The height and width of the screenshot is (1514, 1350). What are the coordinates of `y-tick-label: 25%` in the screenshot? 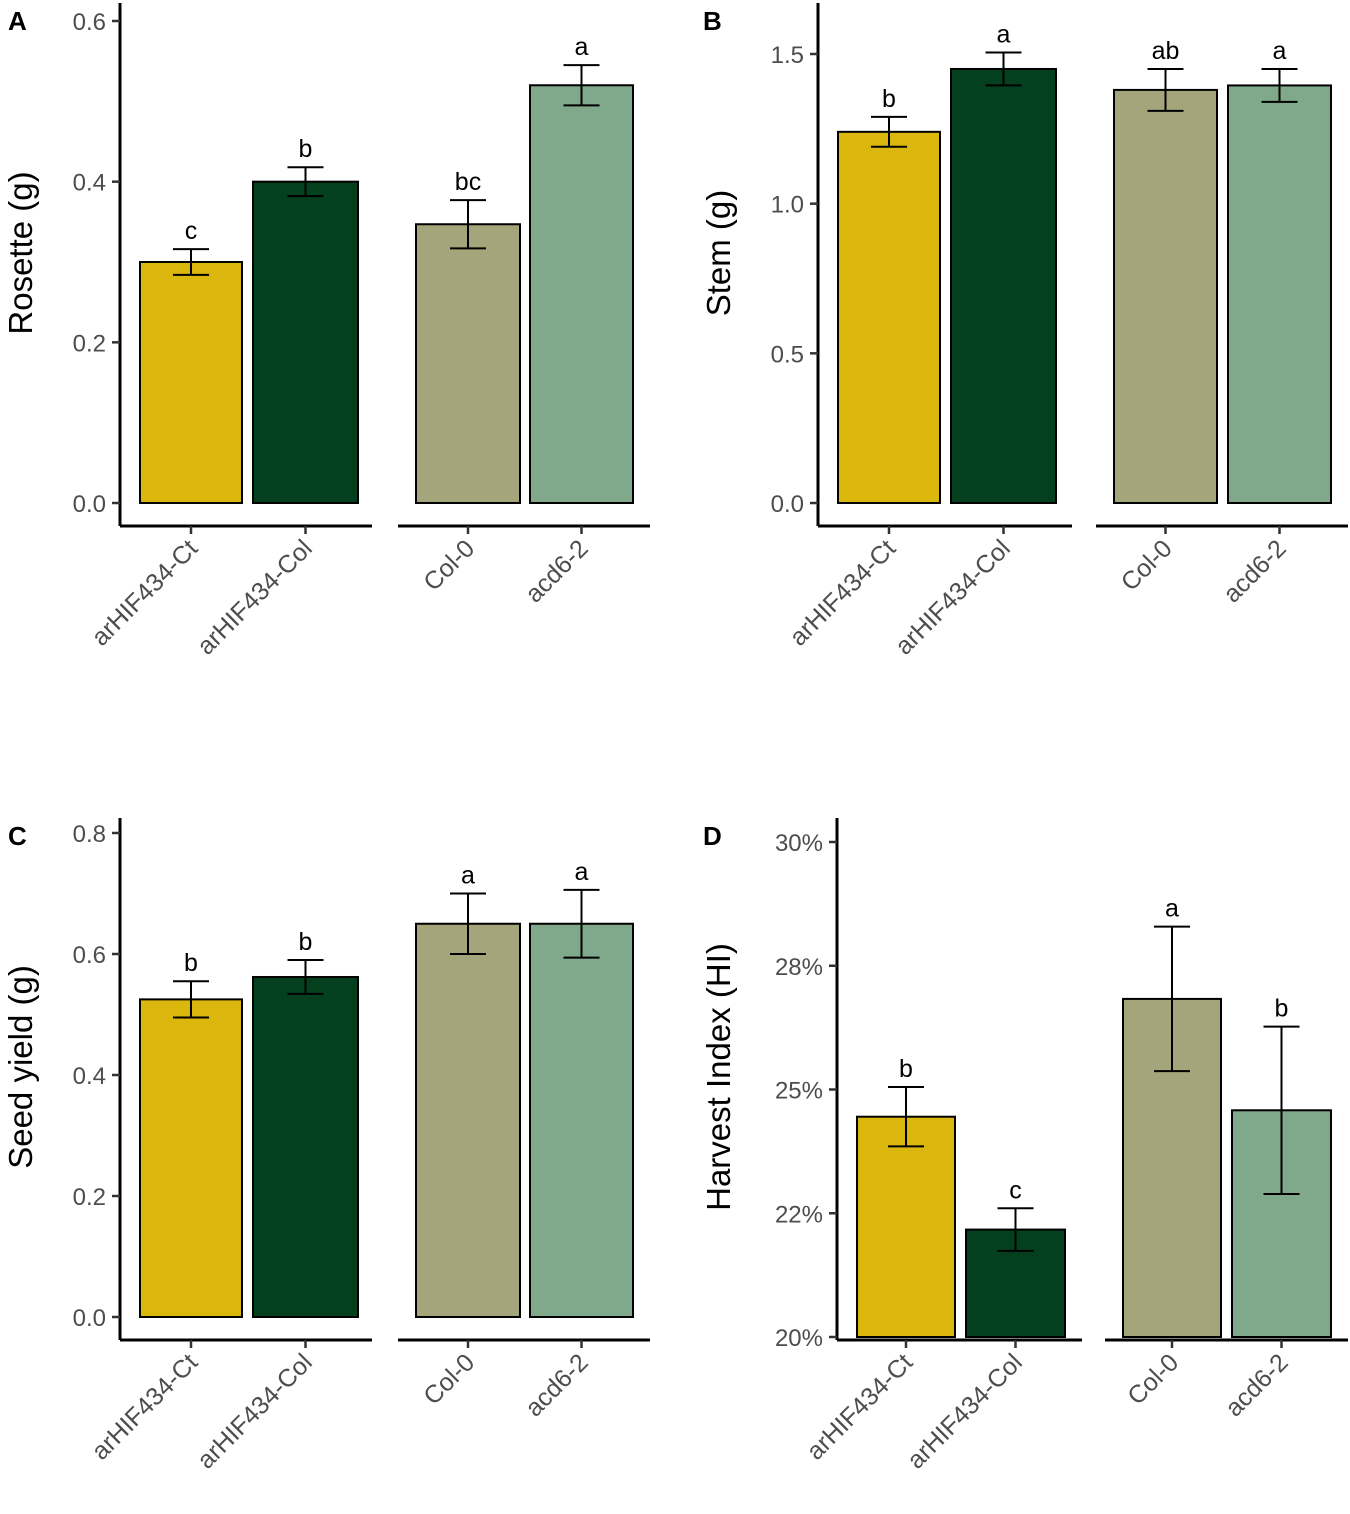 It's located at (799, 1091).